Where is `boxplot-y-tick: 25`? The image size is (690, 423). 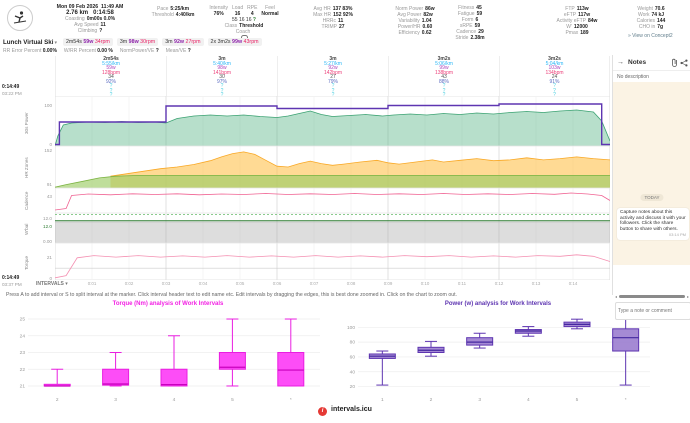
boxplot-y-tick: 25 is located at coordinates (23, 320).